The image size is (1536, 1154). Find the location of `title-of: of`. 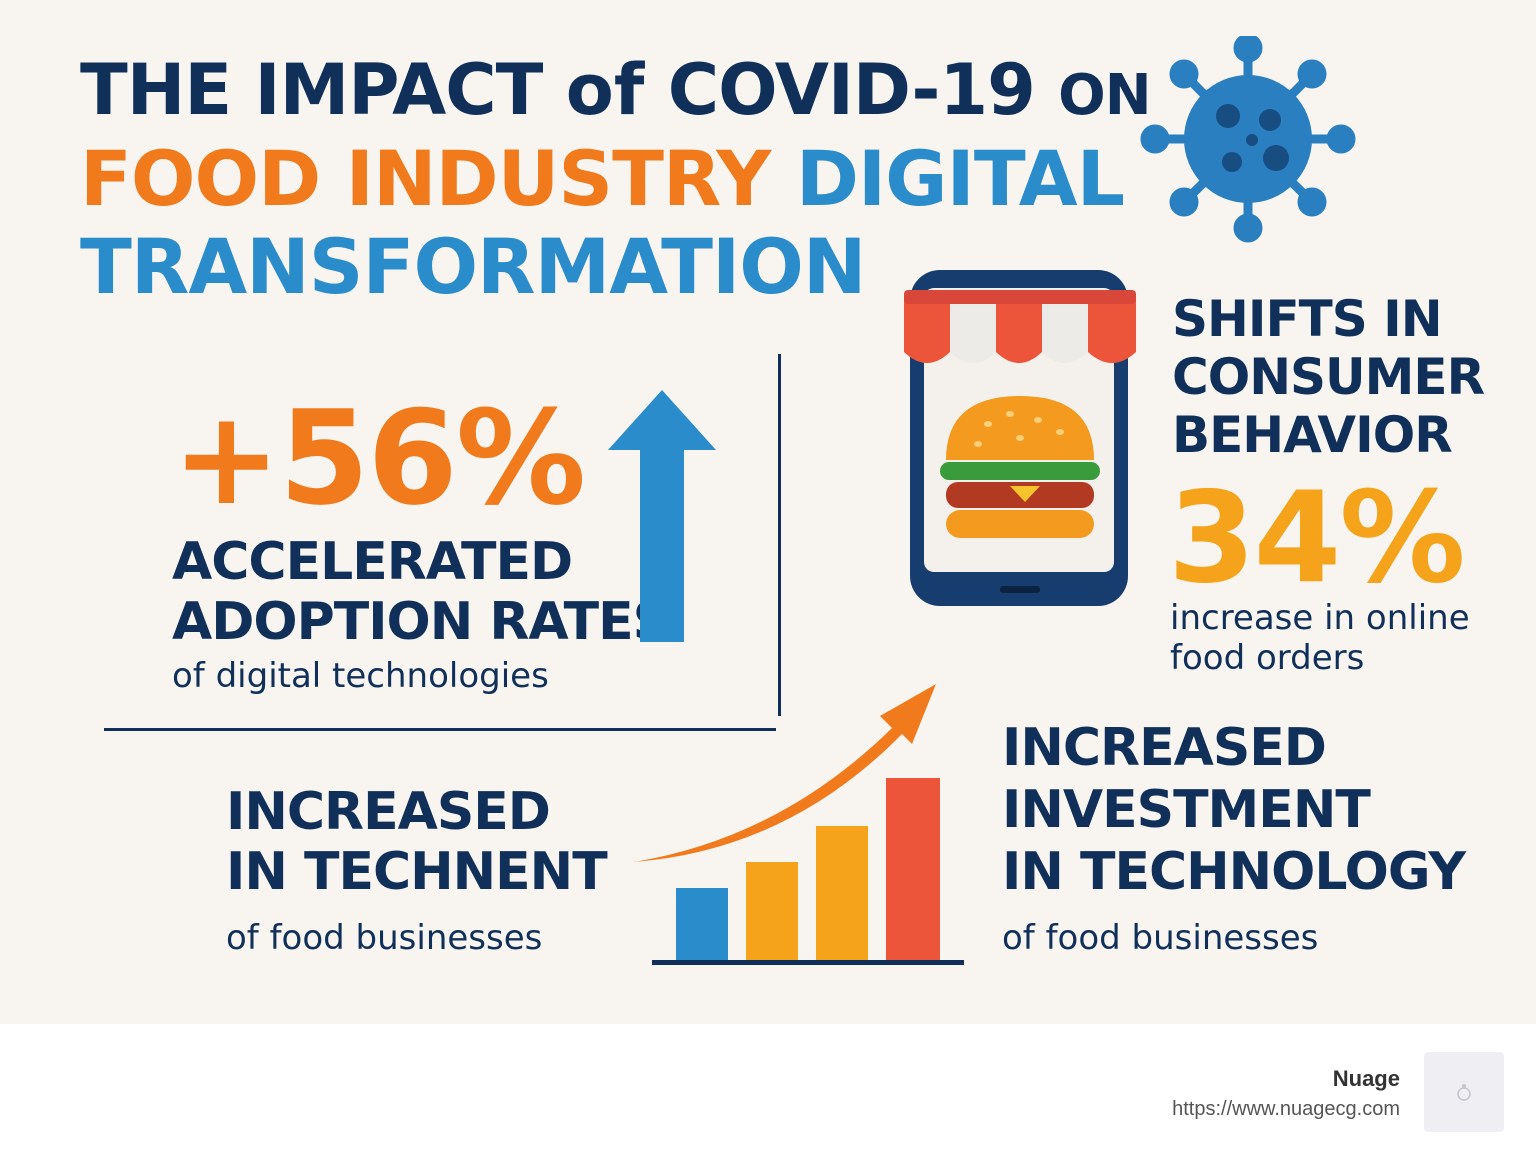

title-of: of is located at coordinates (605, 90).